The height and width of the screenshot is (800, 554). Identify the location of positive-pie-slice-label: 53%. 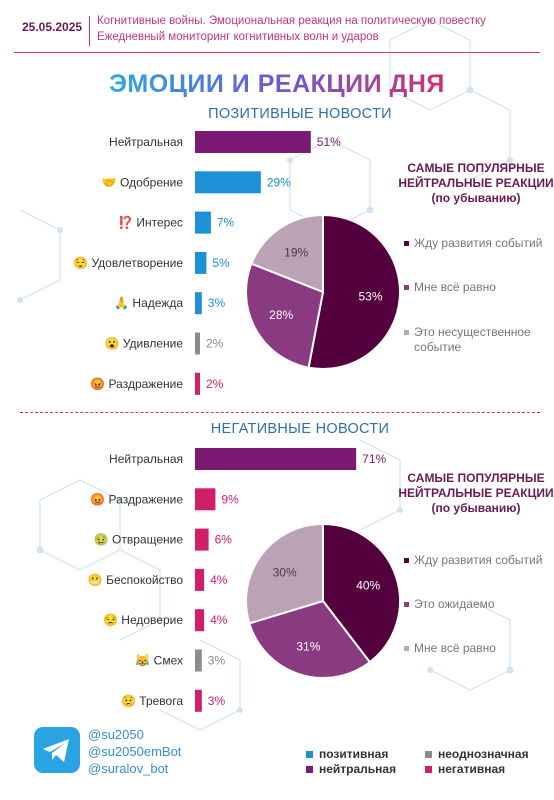
(371, 296).